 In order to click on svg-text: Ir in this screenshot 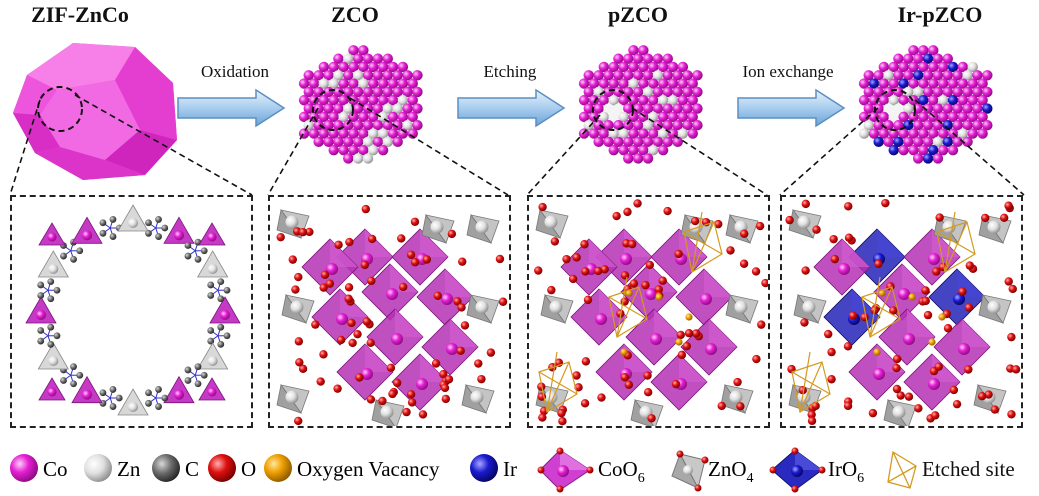, I will do `click(510, 469)`.